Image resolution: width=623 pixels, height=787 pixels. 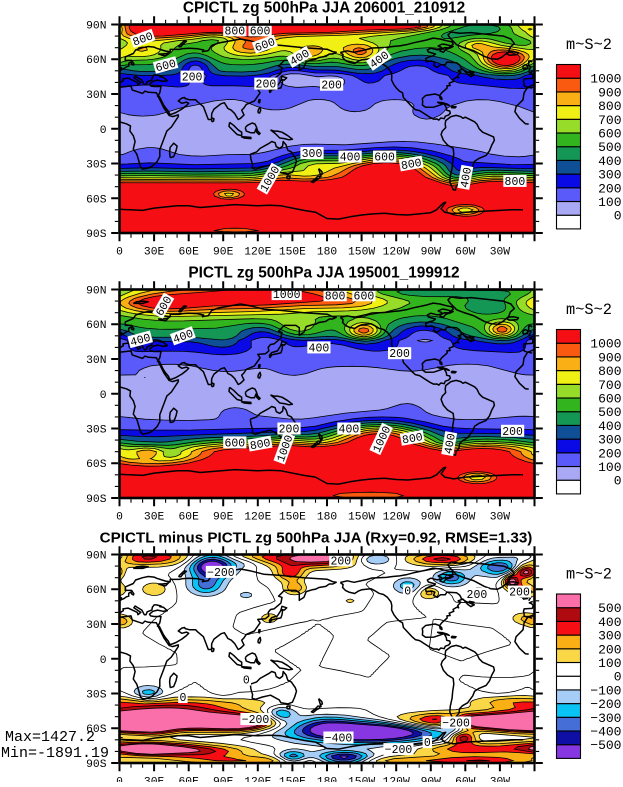 I want to click on svg-text: 60N, so click(x=96, y=61).